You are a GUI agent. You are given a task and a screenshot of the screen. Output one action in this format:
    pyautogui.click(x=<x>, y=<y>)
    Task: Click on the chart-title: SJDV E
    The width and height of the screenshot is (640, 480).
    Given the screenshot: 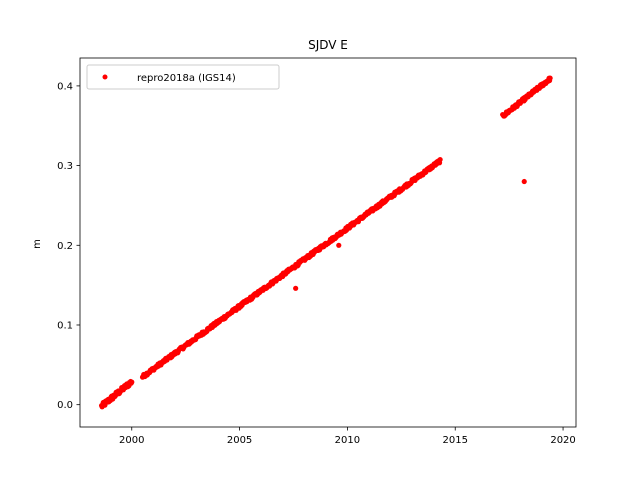 What is the action you would take?
    pyautogui.click(x=328, y=45)
    